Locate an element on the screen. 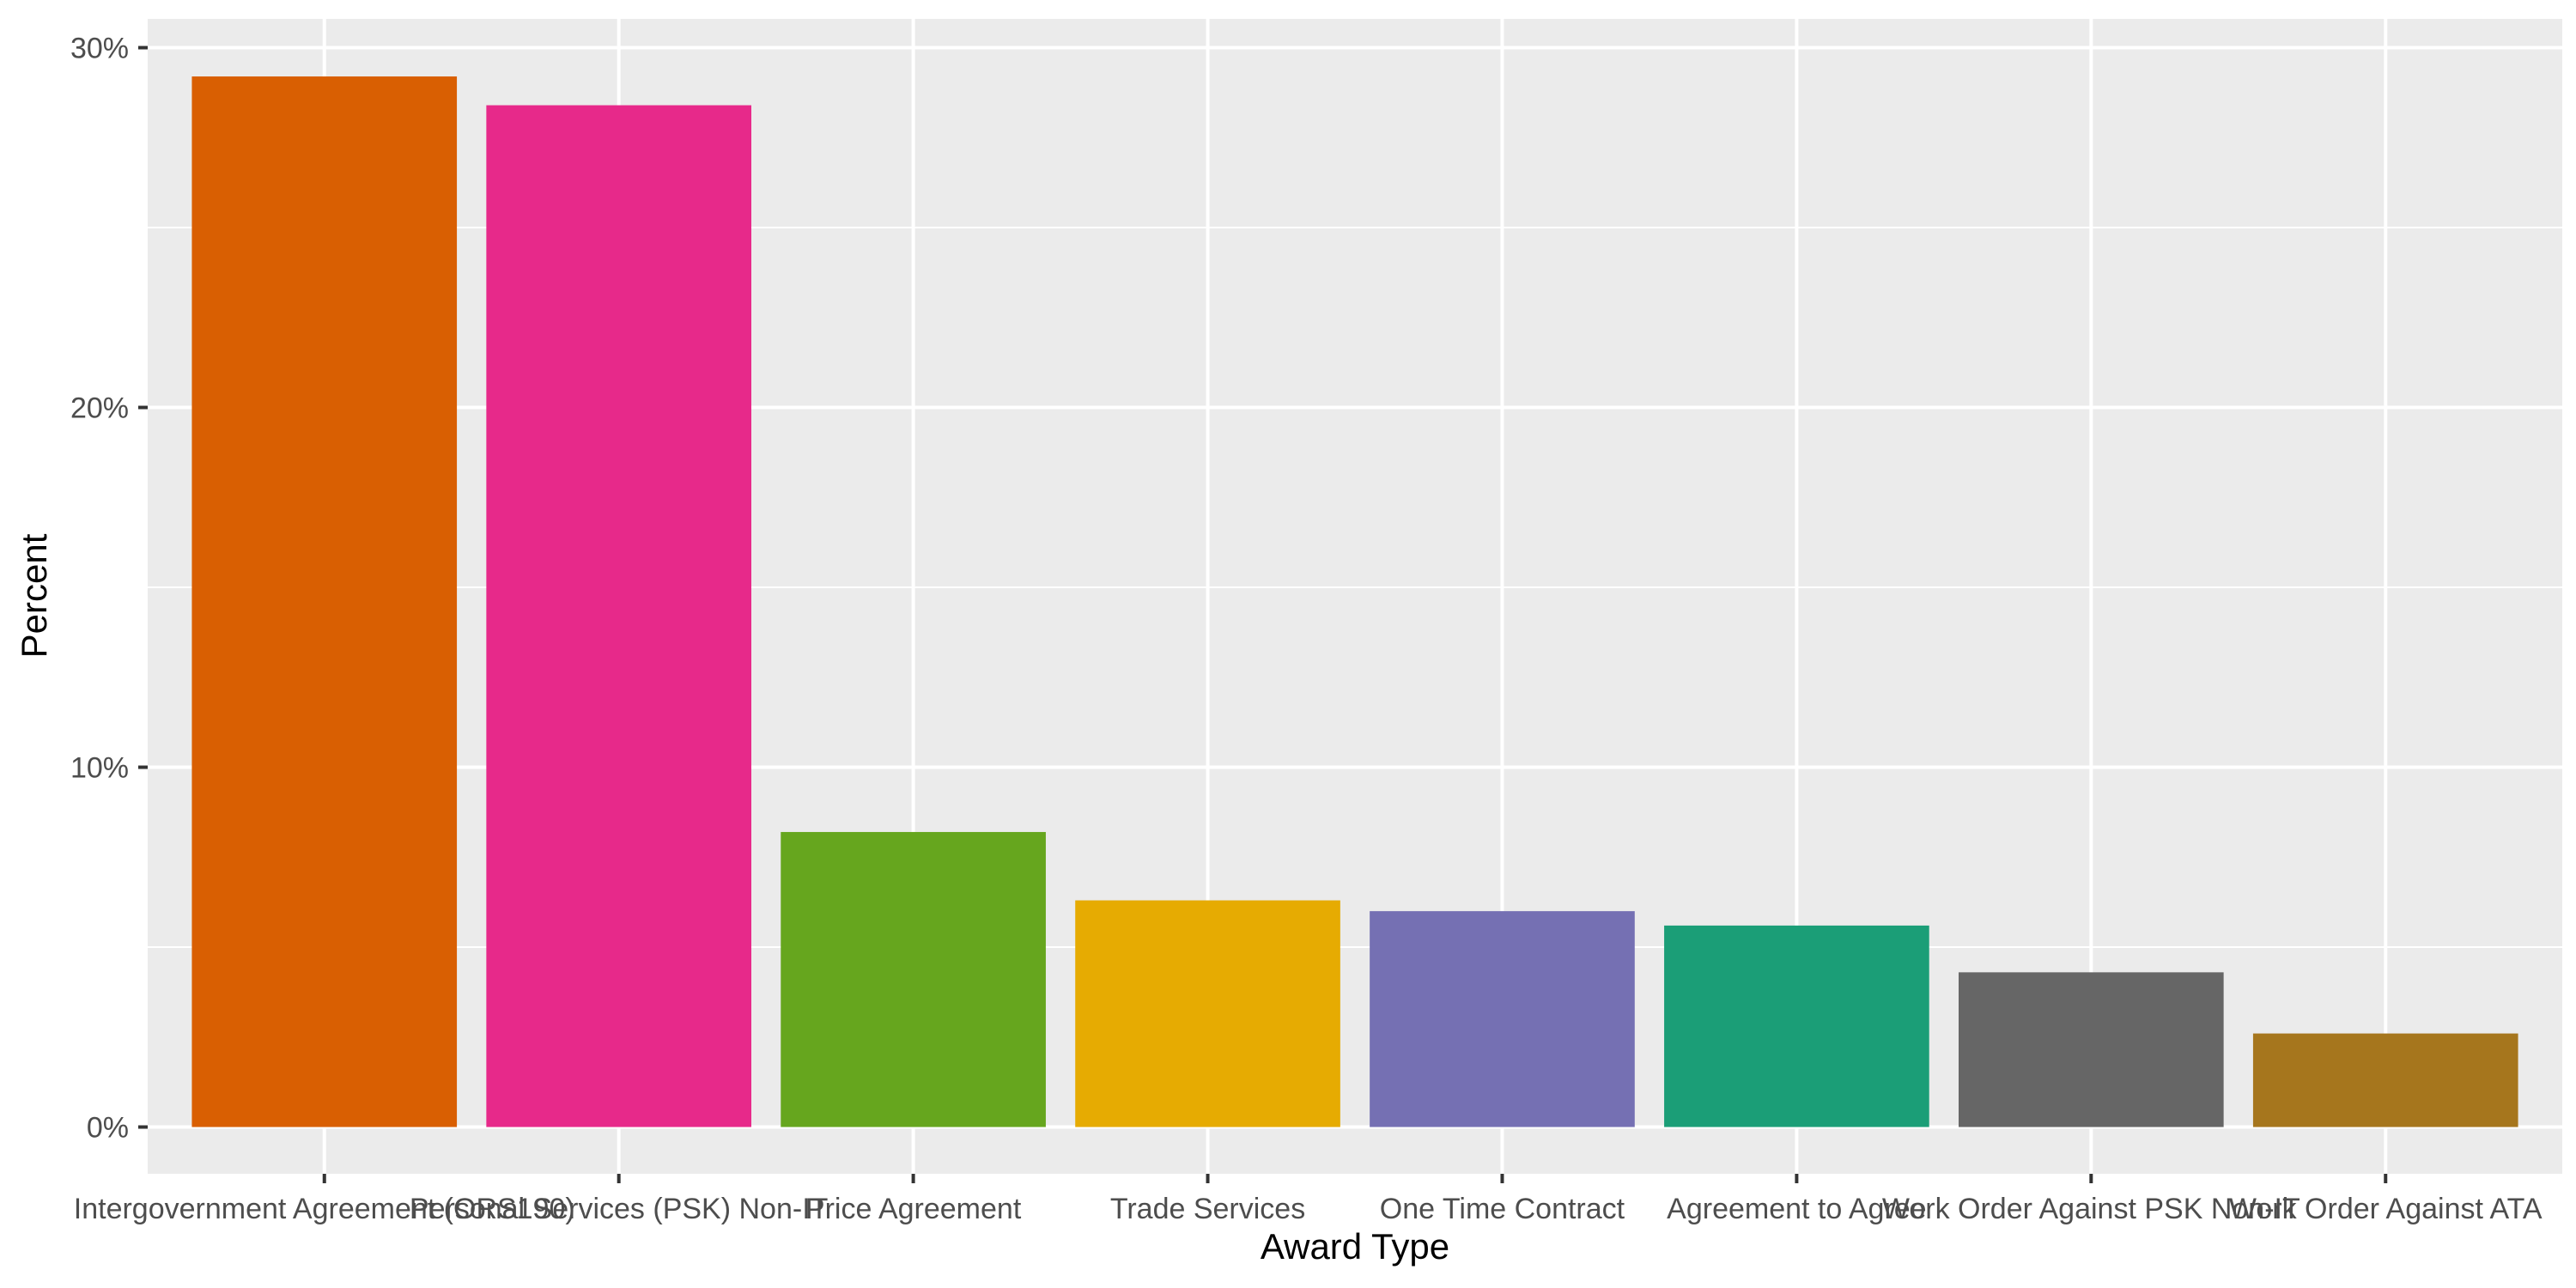 The width and height of the screenshot is (2576, 1288). x-tick-label: Agreement to Agree is located at coordinates (1797, 1209).